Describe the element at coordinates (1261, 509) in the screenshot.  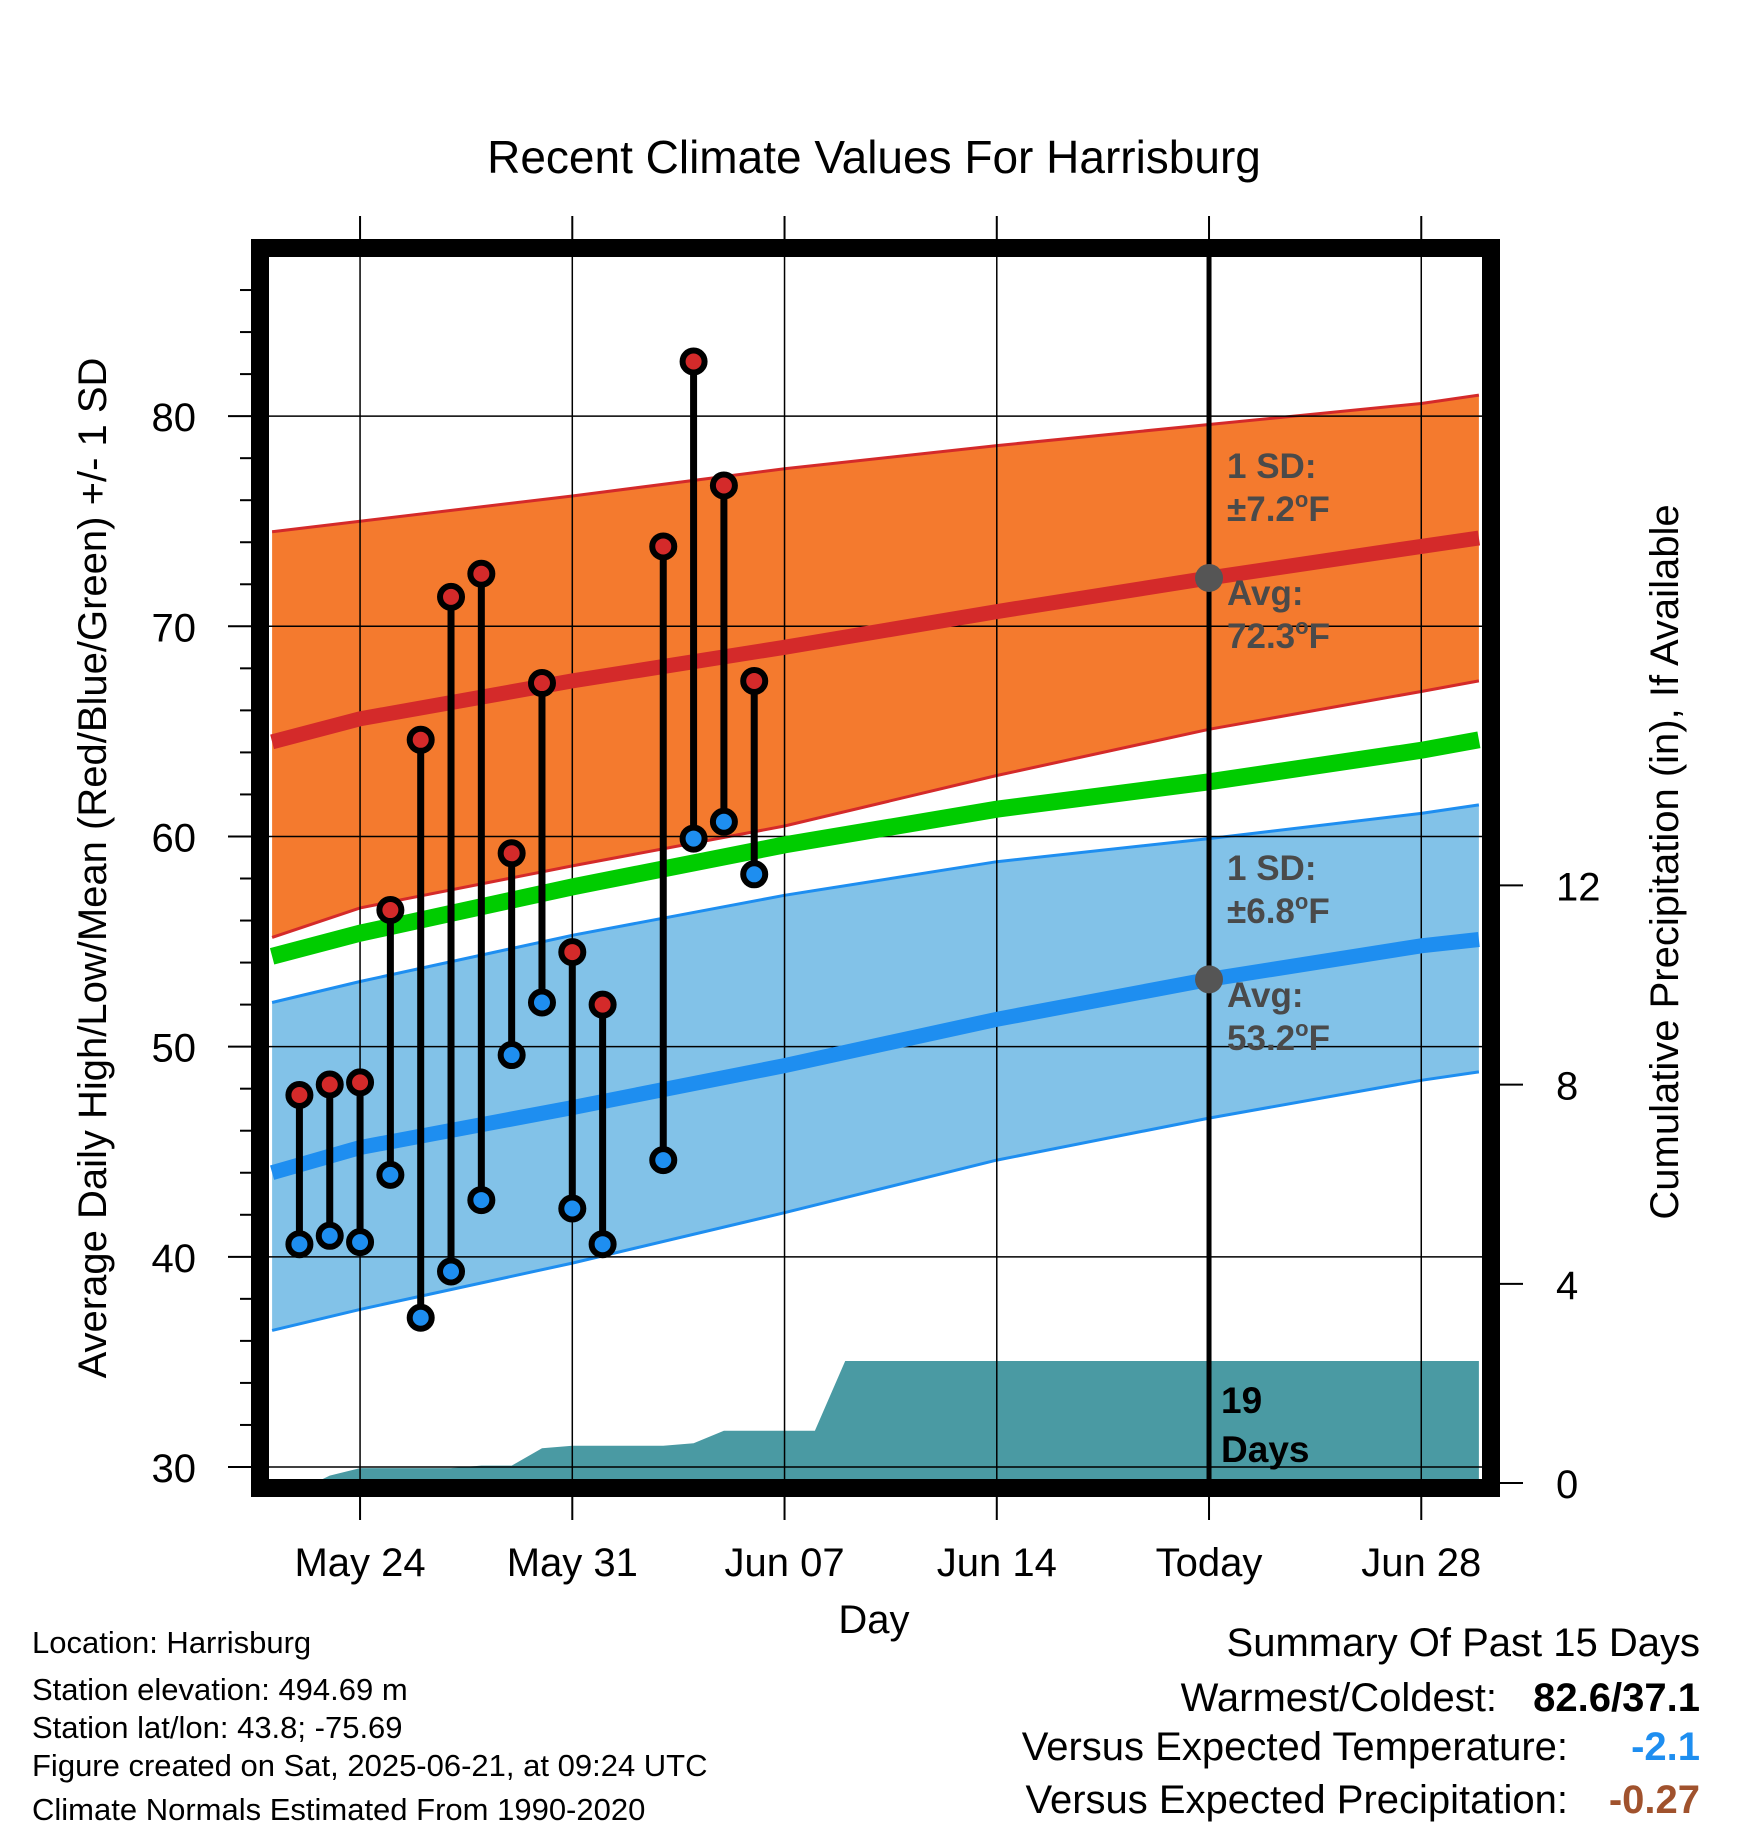
I see `high-sd-value-value: ±7.2` at that location.